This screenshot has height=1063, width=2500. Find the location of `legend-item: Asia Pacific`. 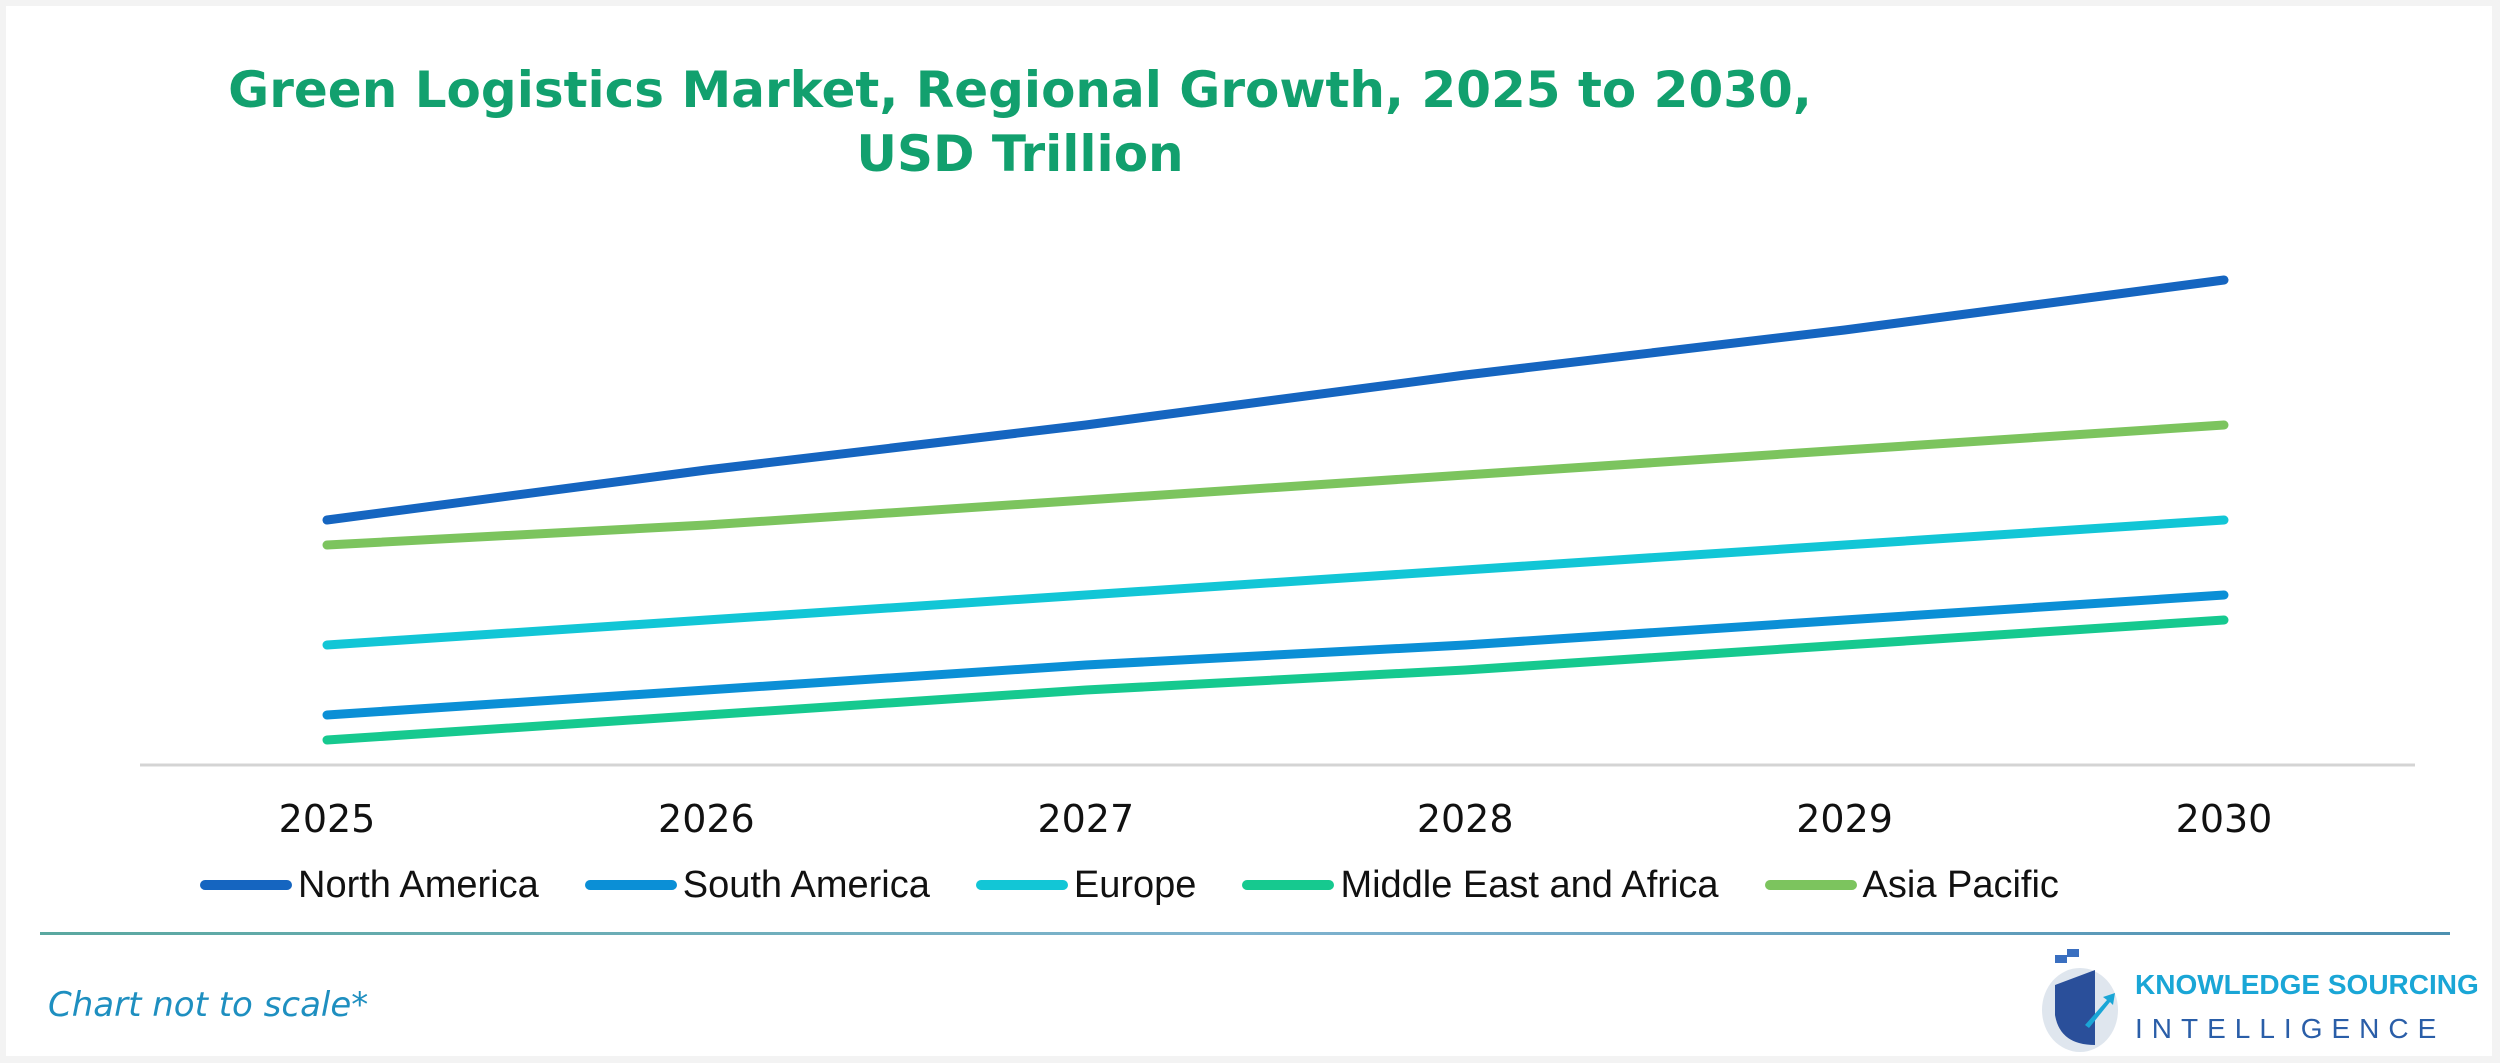

legend-item: Asia Pacific is located at coordinates (1911, 885).